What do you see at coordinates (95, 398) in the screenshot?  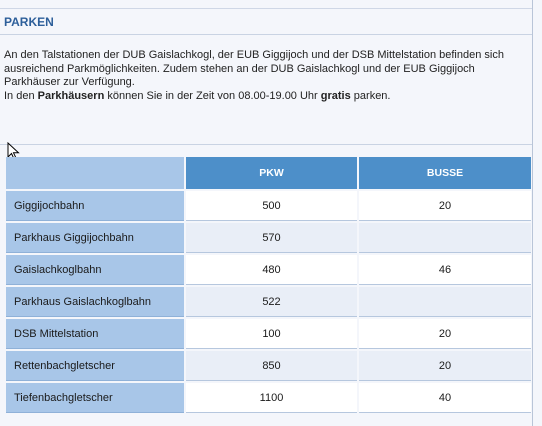 I see `row-name: Tiefenbachgletscher` at bounding box center [95, 398].